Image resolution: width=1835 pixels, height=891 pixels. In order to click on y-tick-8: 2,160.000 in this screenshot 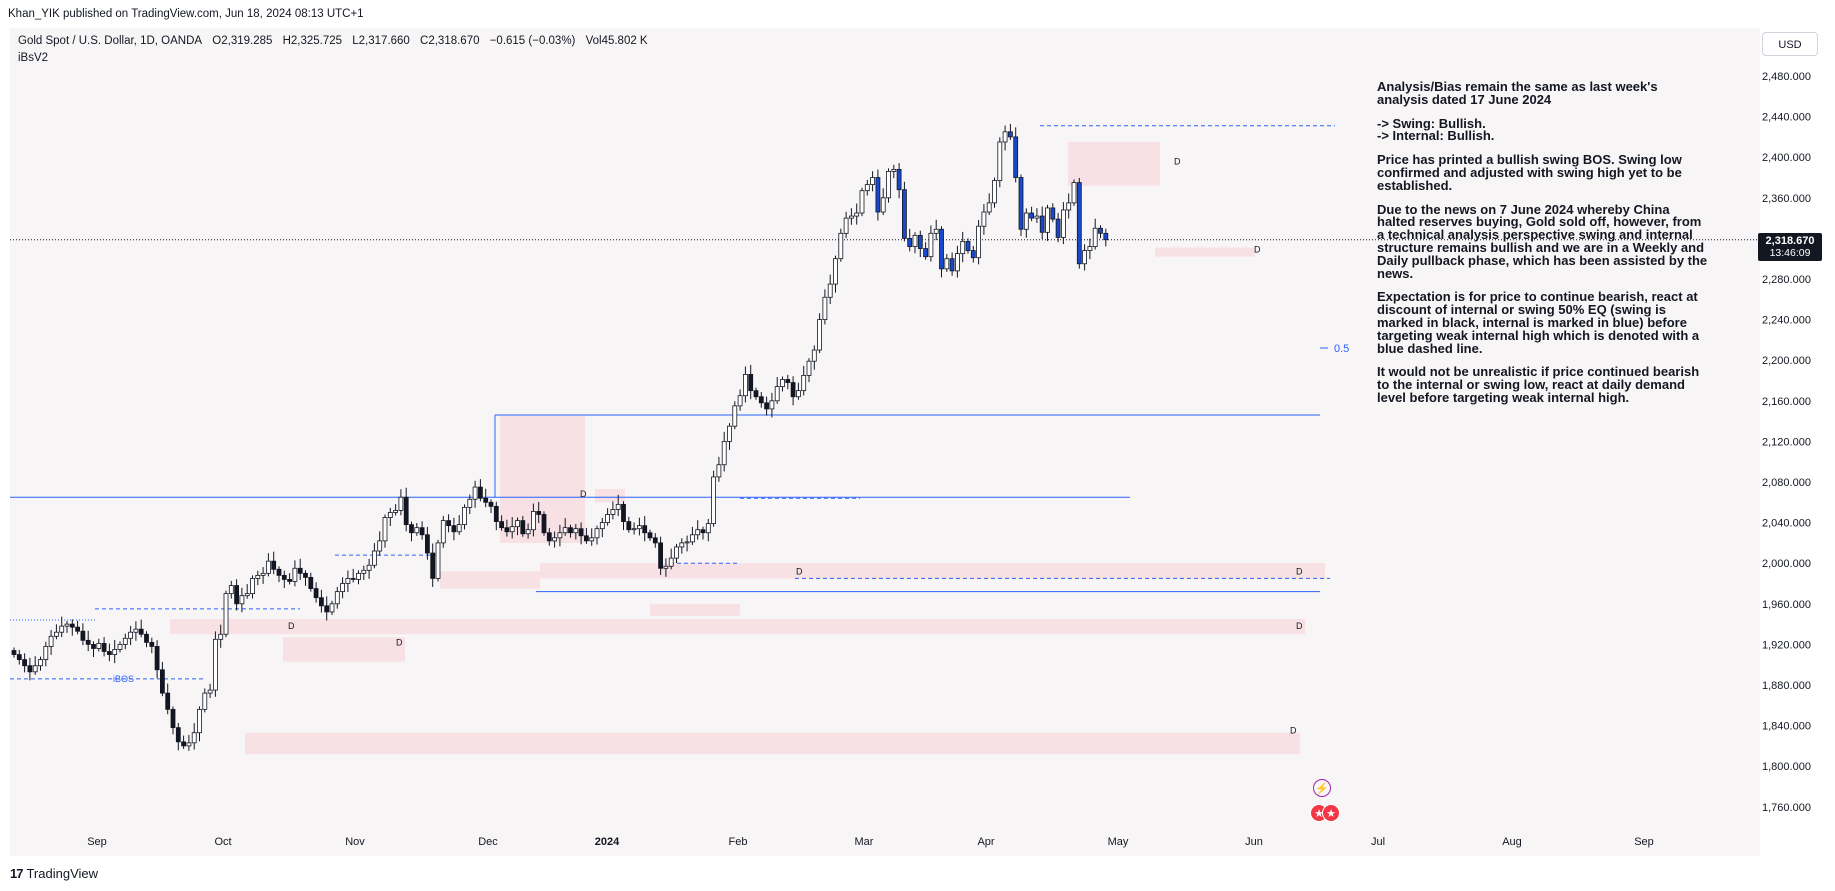, I will do `click(1786, 402)`.